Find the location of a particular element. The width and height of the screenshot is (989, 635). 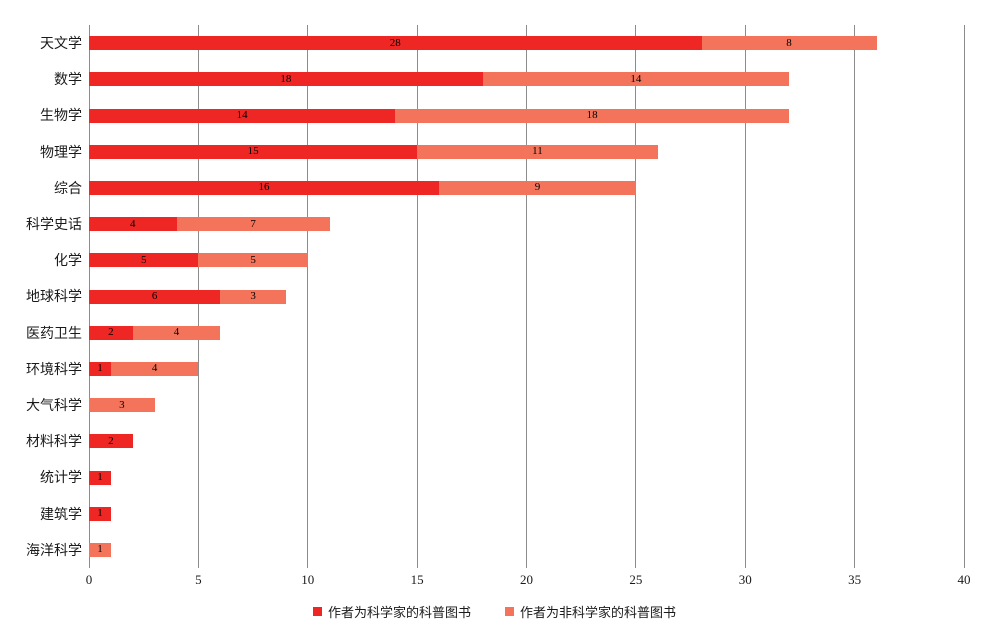

category-label: 建筑学 is located at coordinates (61, 515).